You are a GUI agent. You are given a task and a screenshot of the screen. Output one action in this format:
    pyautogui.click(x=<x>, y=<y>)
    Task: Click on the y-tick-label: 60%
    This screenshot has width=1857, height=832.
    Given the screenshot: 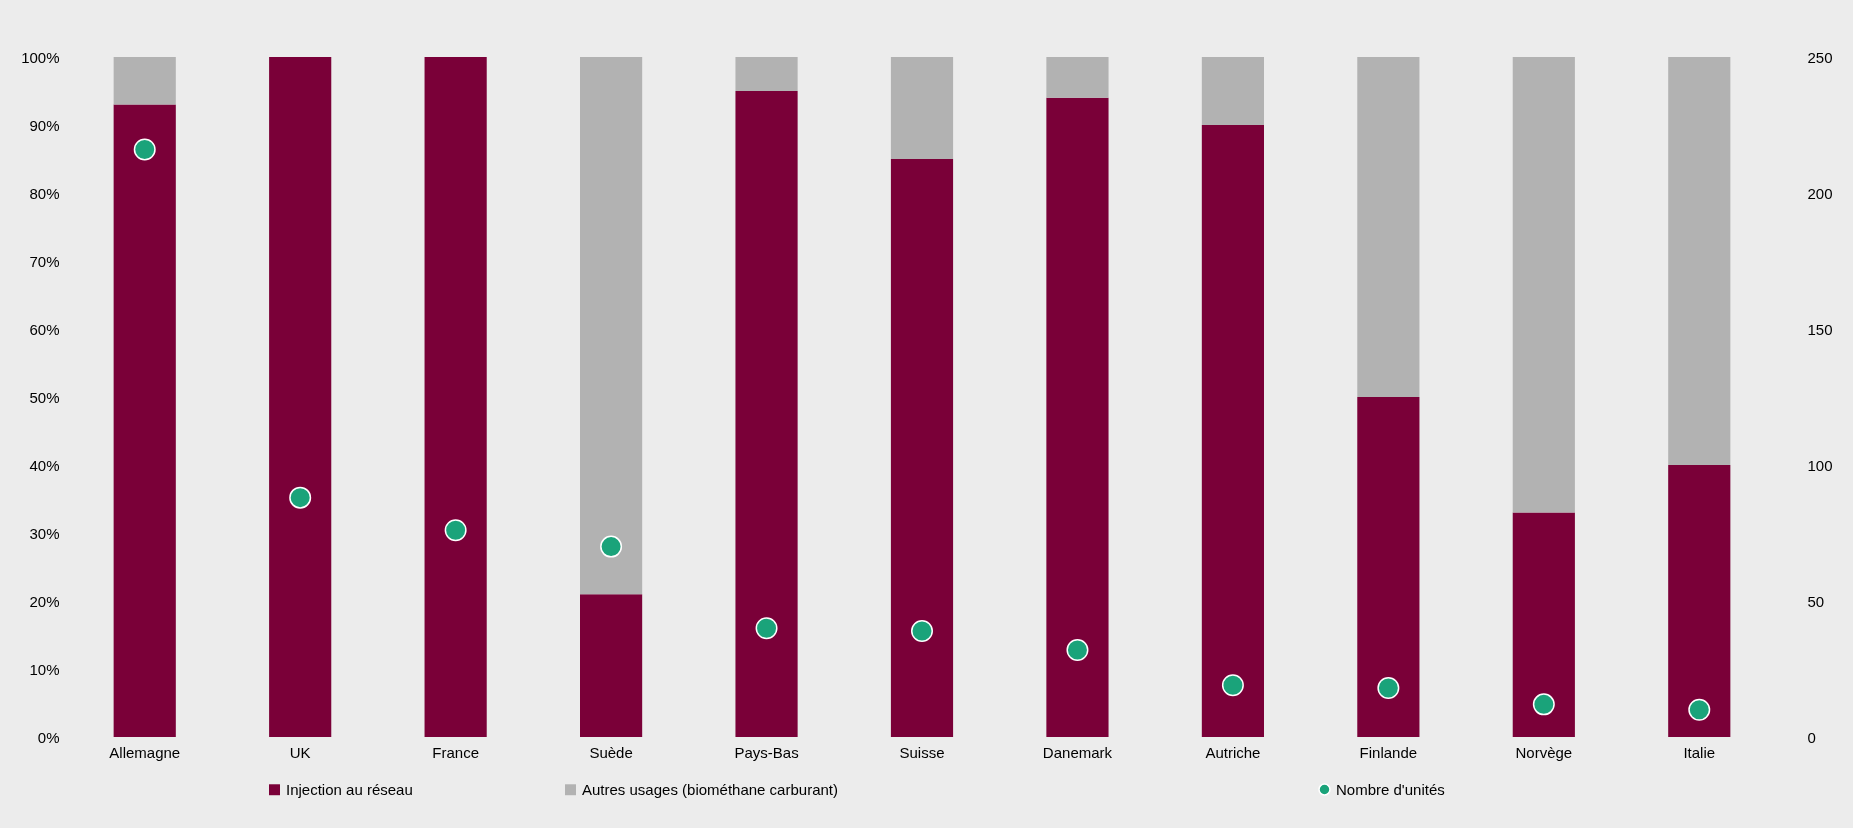 What is the action you would take?
    pyautogui.click(x=44, y=329)
    